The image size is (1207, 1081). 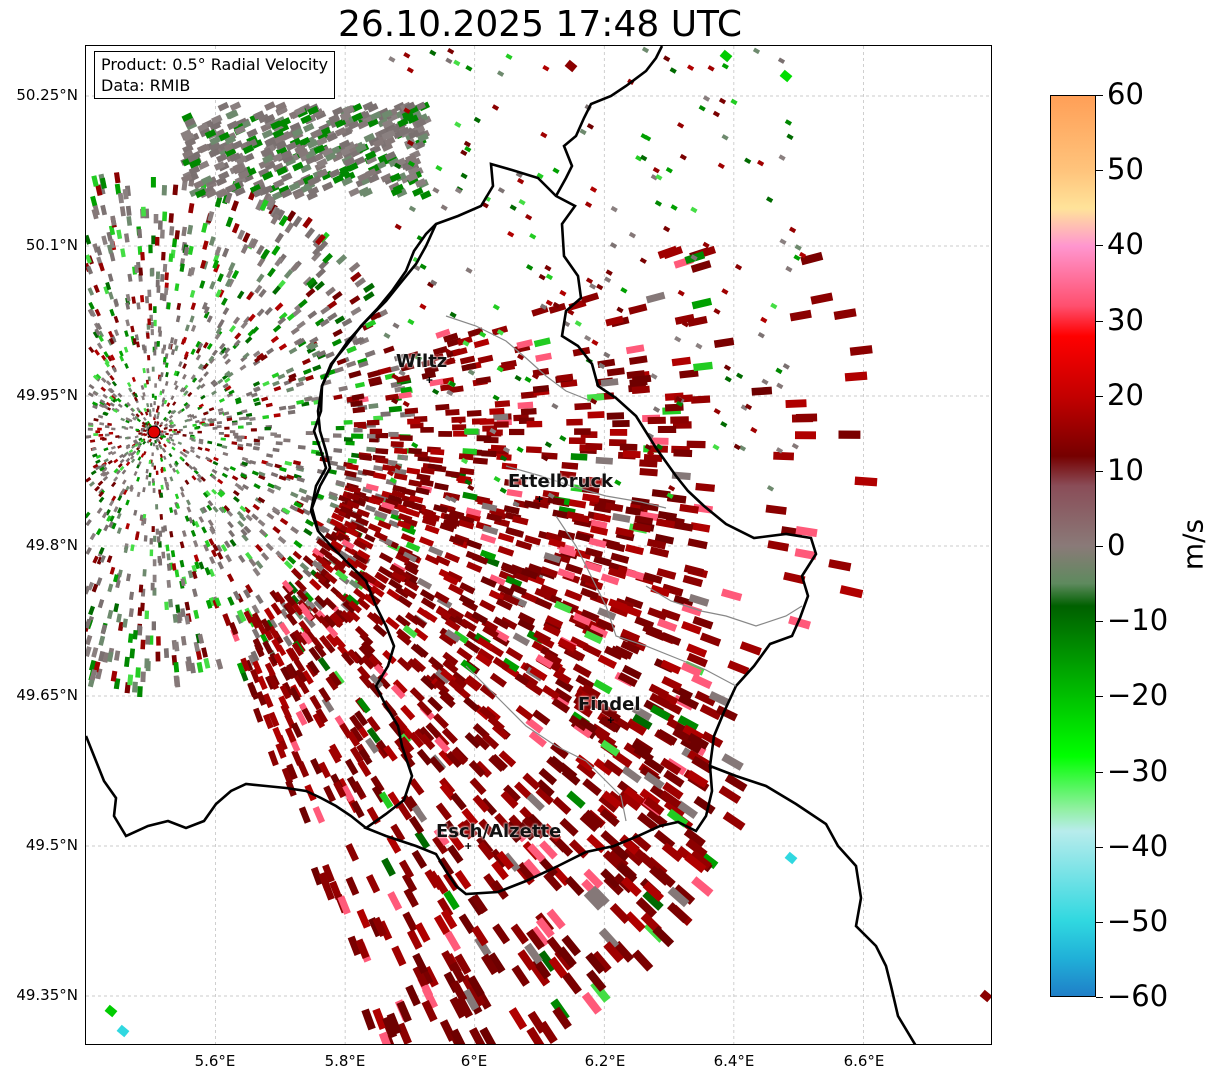 What do you see at coordinates (1138, 620) in the screenshot?
I see `colorbar-tick-label: −10` at bounding box center [1138, 620].